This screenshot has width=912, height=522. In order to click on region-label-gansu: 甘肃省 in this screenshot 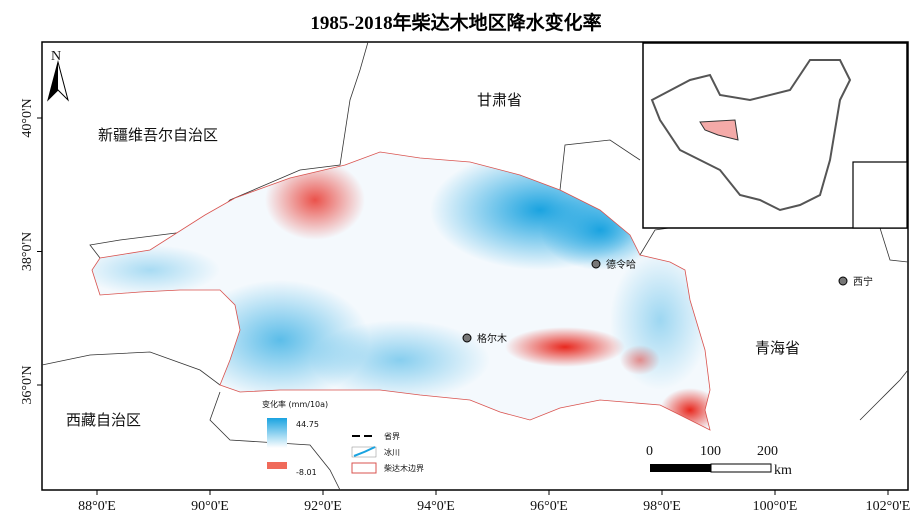, I will do `click(499, 100)`.